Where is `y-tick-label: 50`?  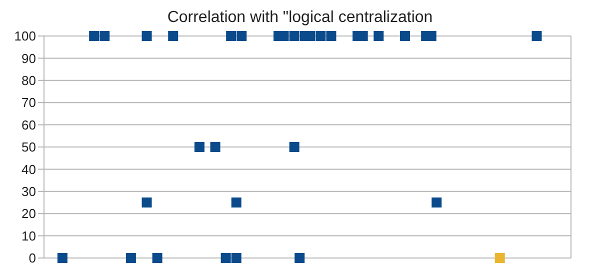
y-tick-label: 50 is located at coordinates (29, 147).